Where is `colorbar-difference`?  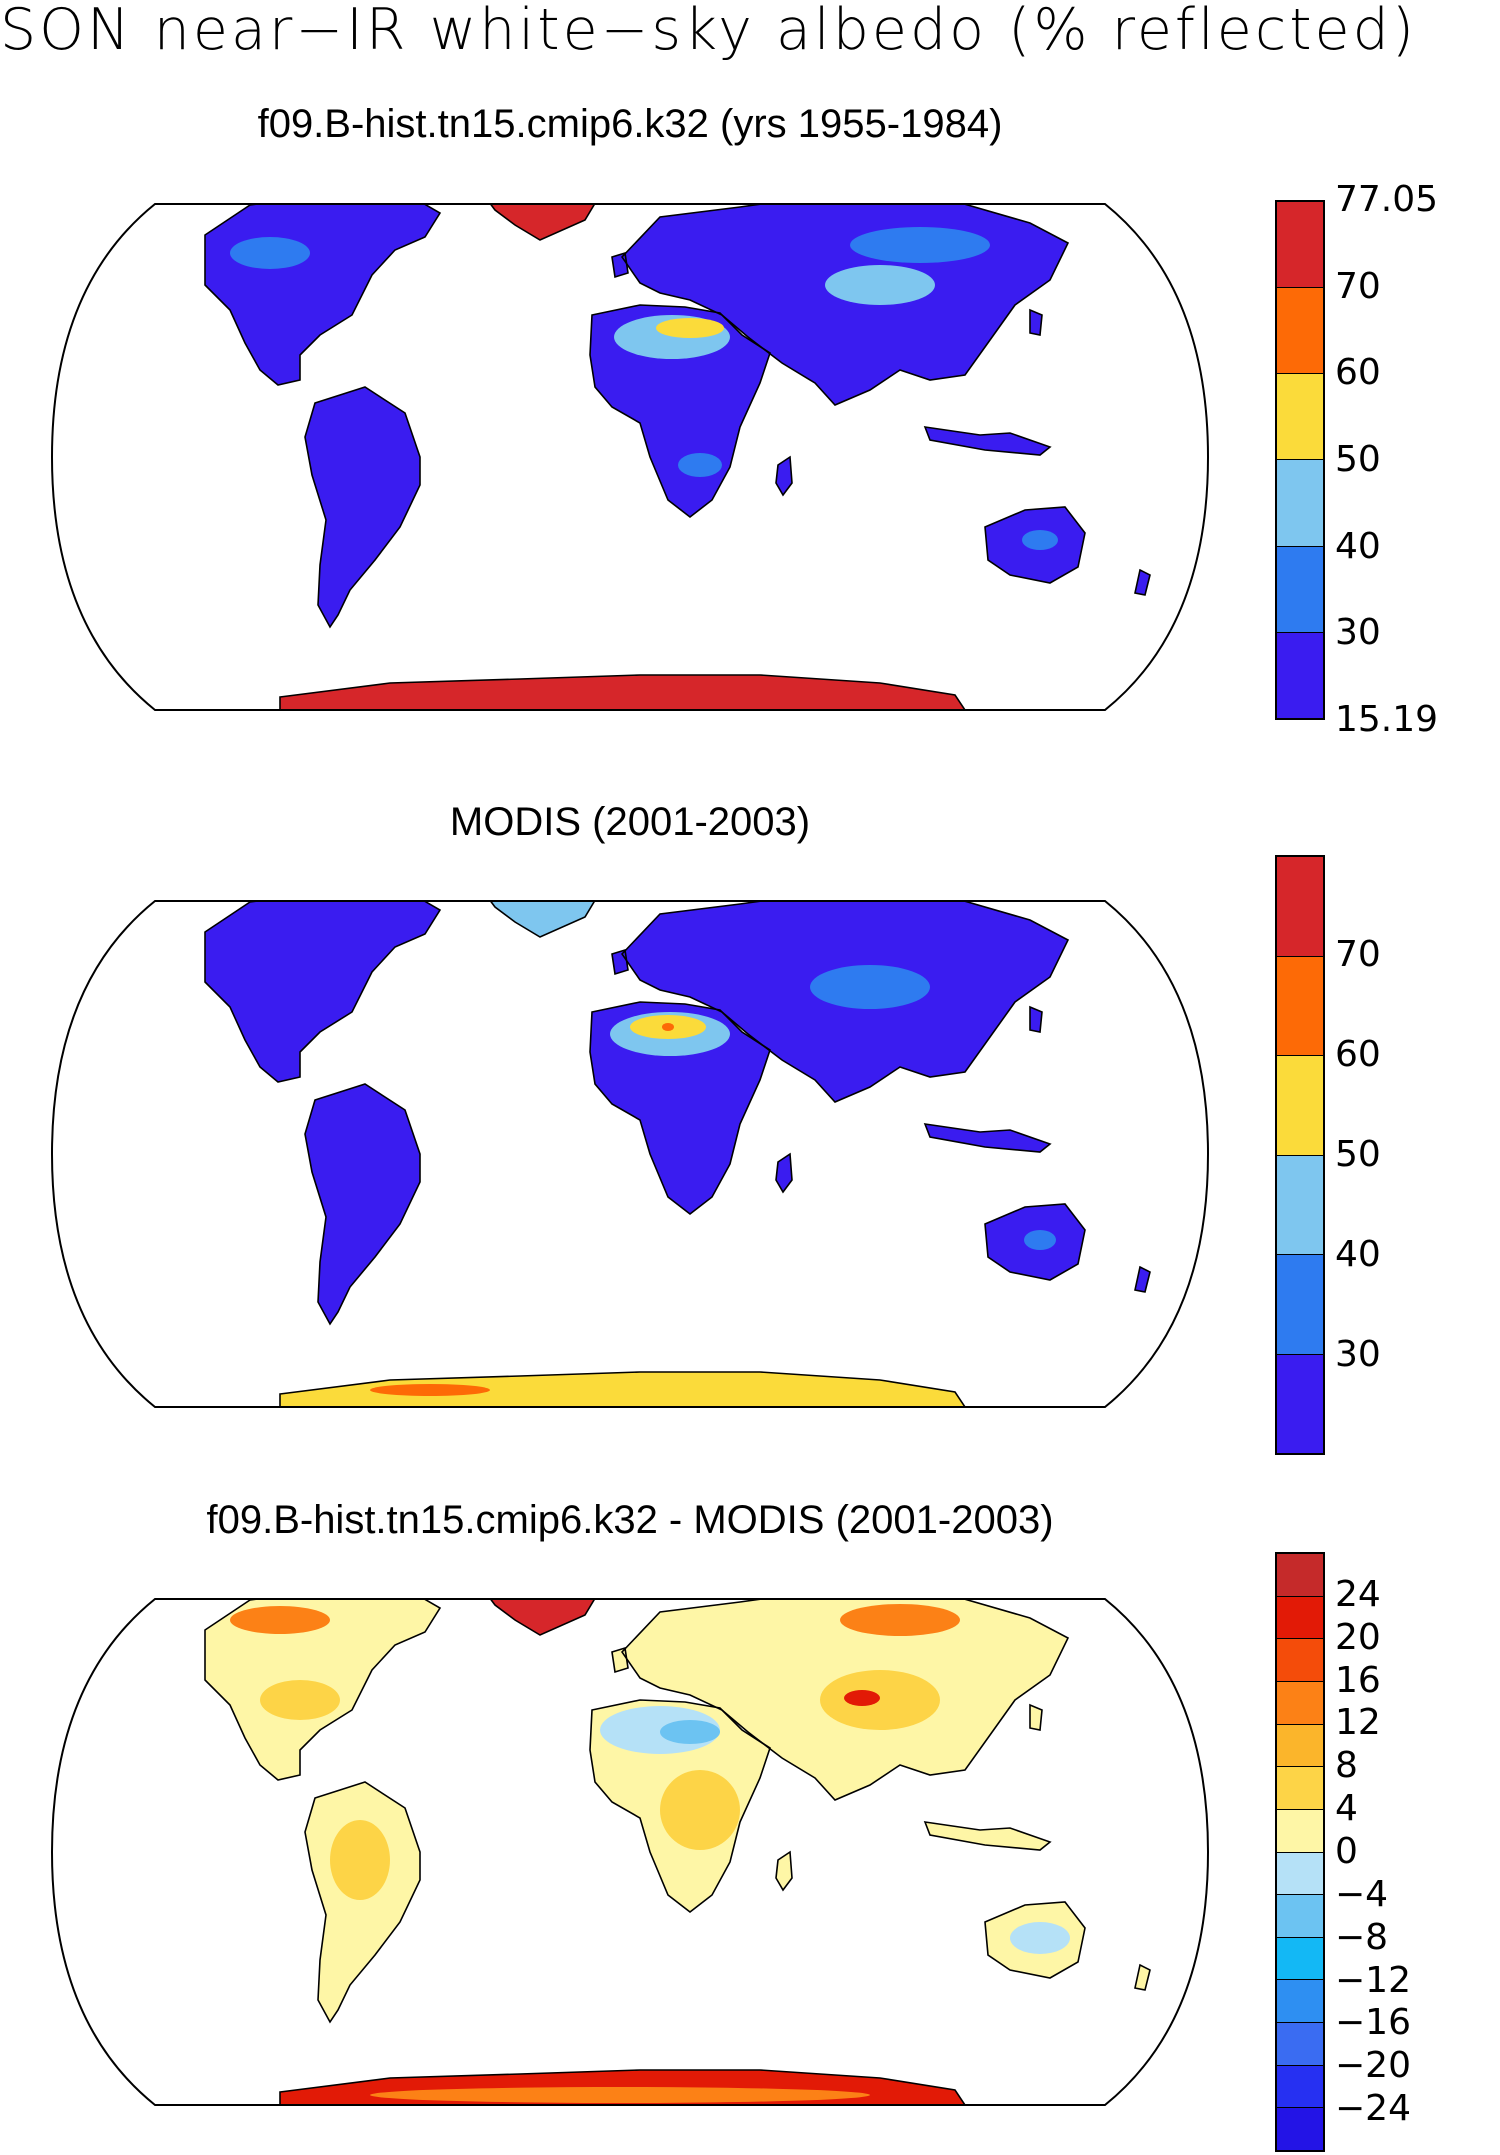 colorbar-difference is located at coordinates (1300, 1852).